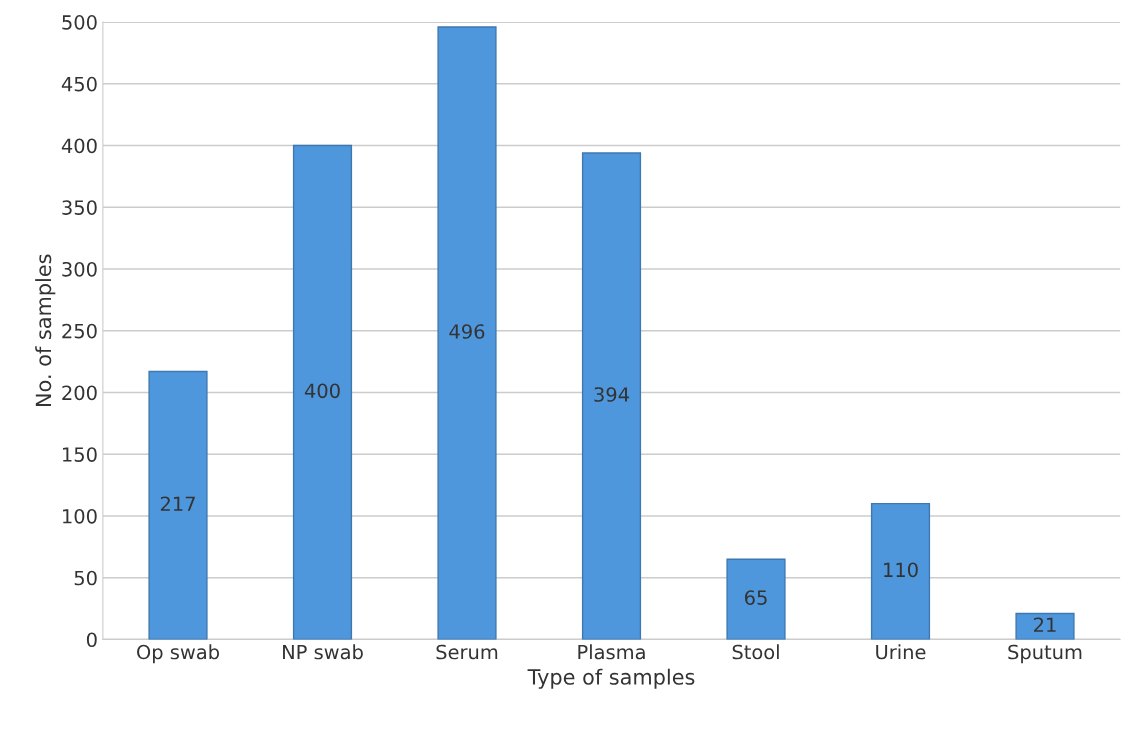 This screenshot has width=1143, height=735. Describe the element at coordinates (1045, 654) in the screenshot. I see `x-tick-label: Sputum` at that location.